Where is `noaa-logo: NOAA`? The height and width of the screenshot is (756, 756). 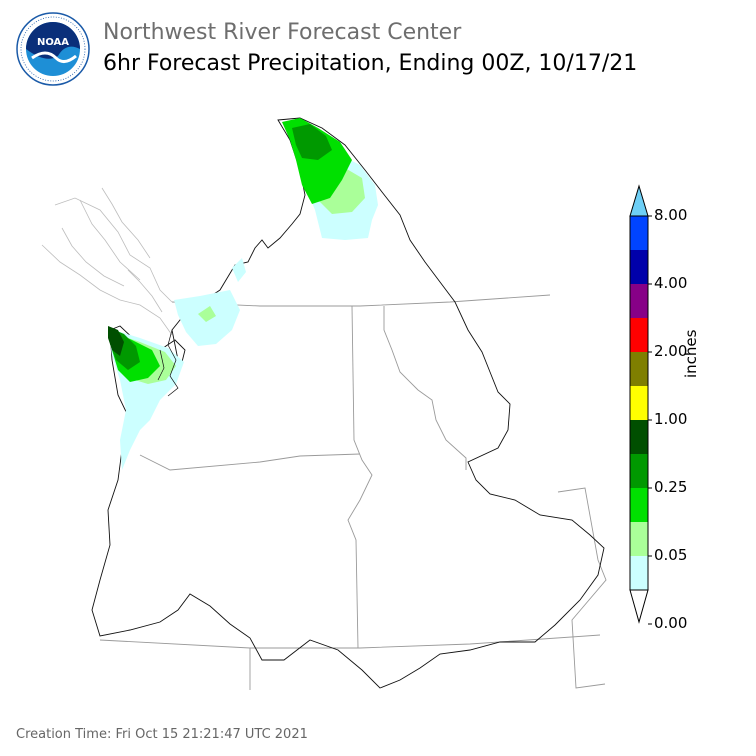 noaa-logo: NOAA is located at coordinates (53, 49).